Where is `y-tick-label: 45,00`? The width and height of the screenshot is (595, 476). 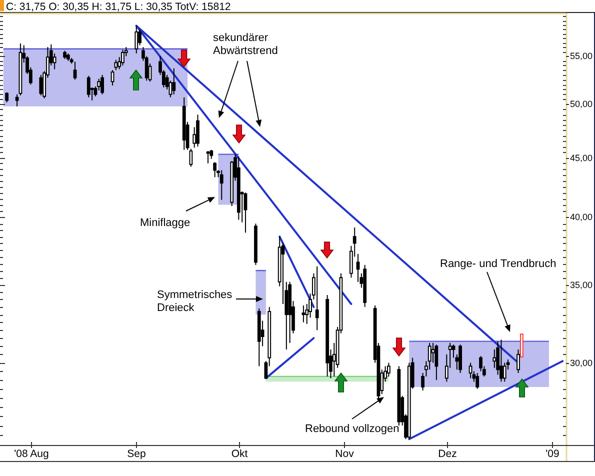
y-tick-label: 45,00 is located at coordinates (581, 157).